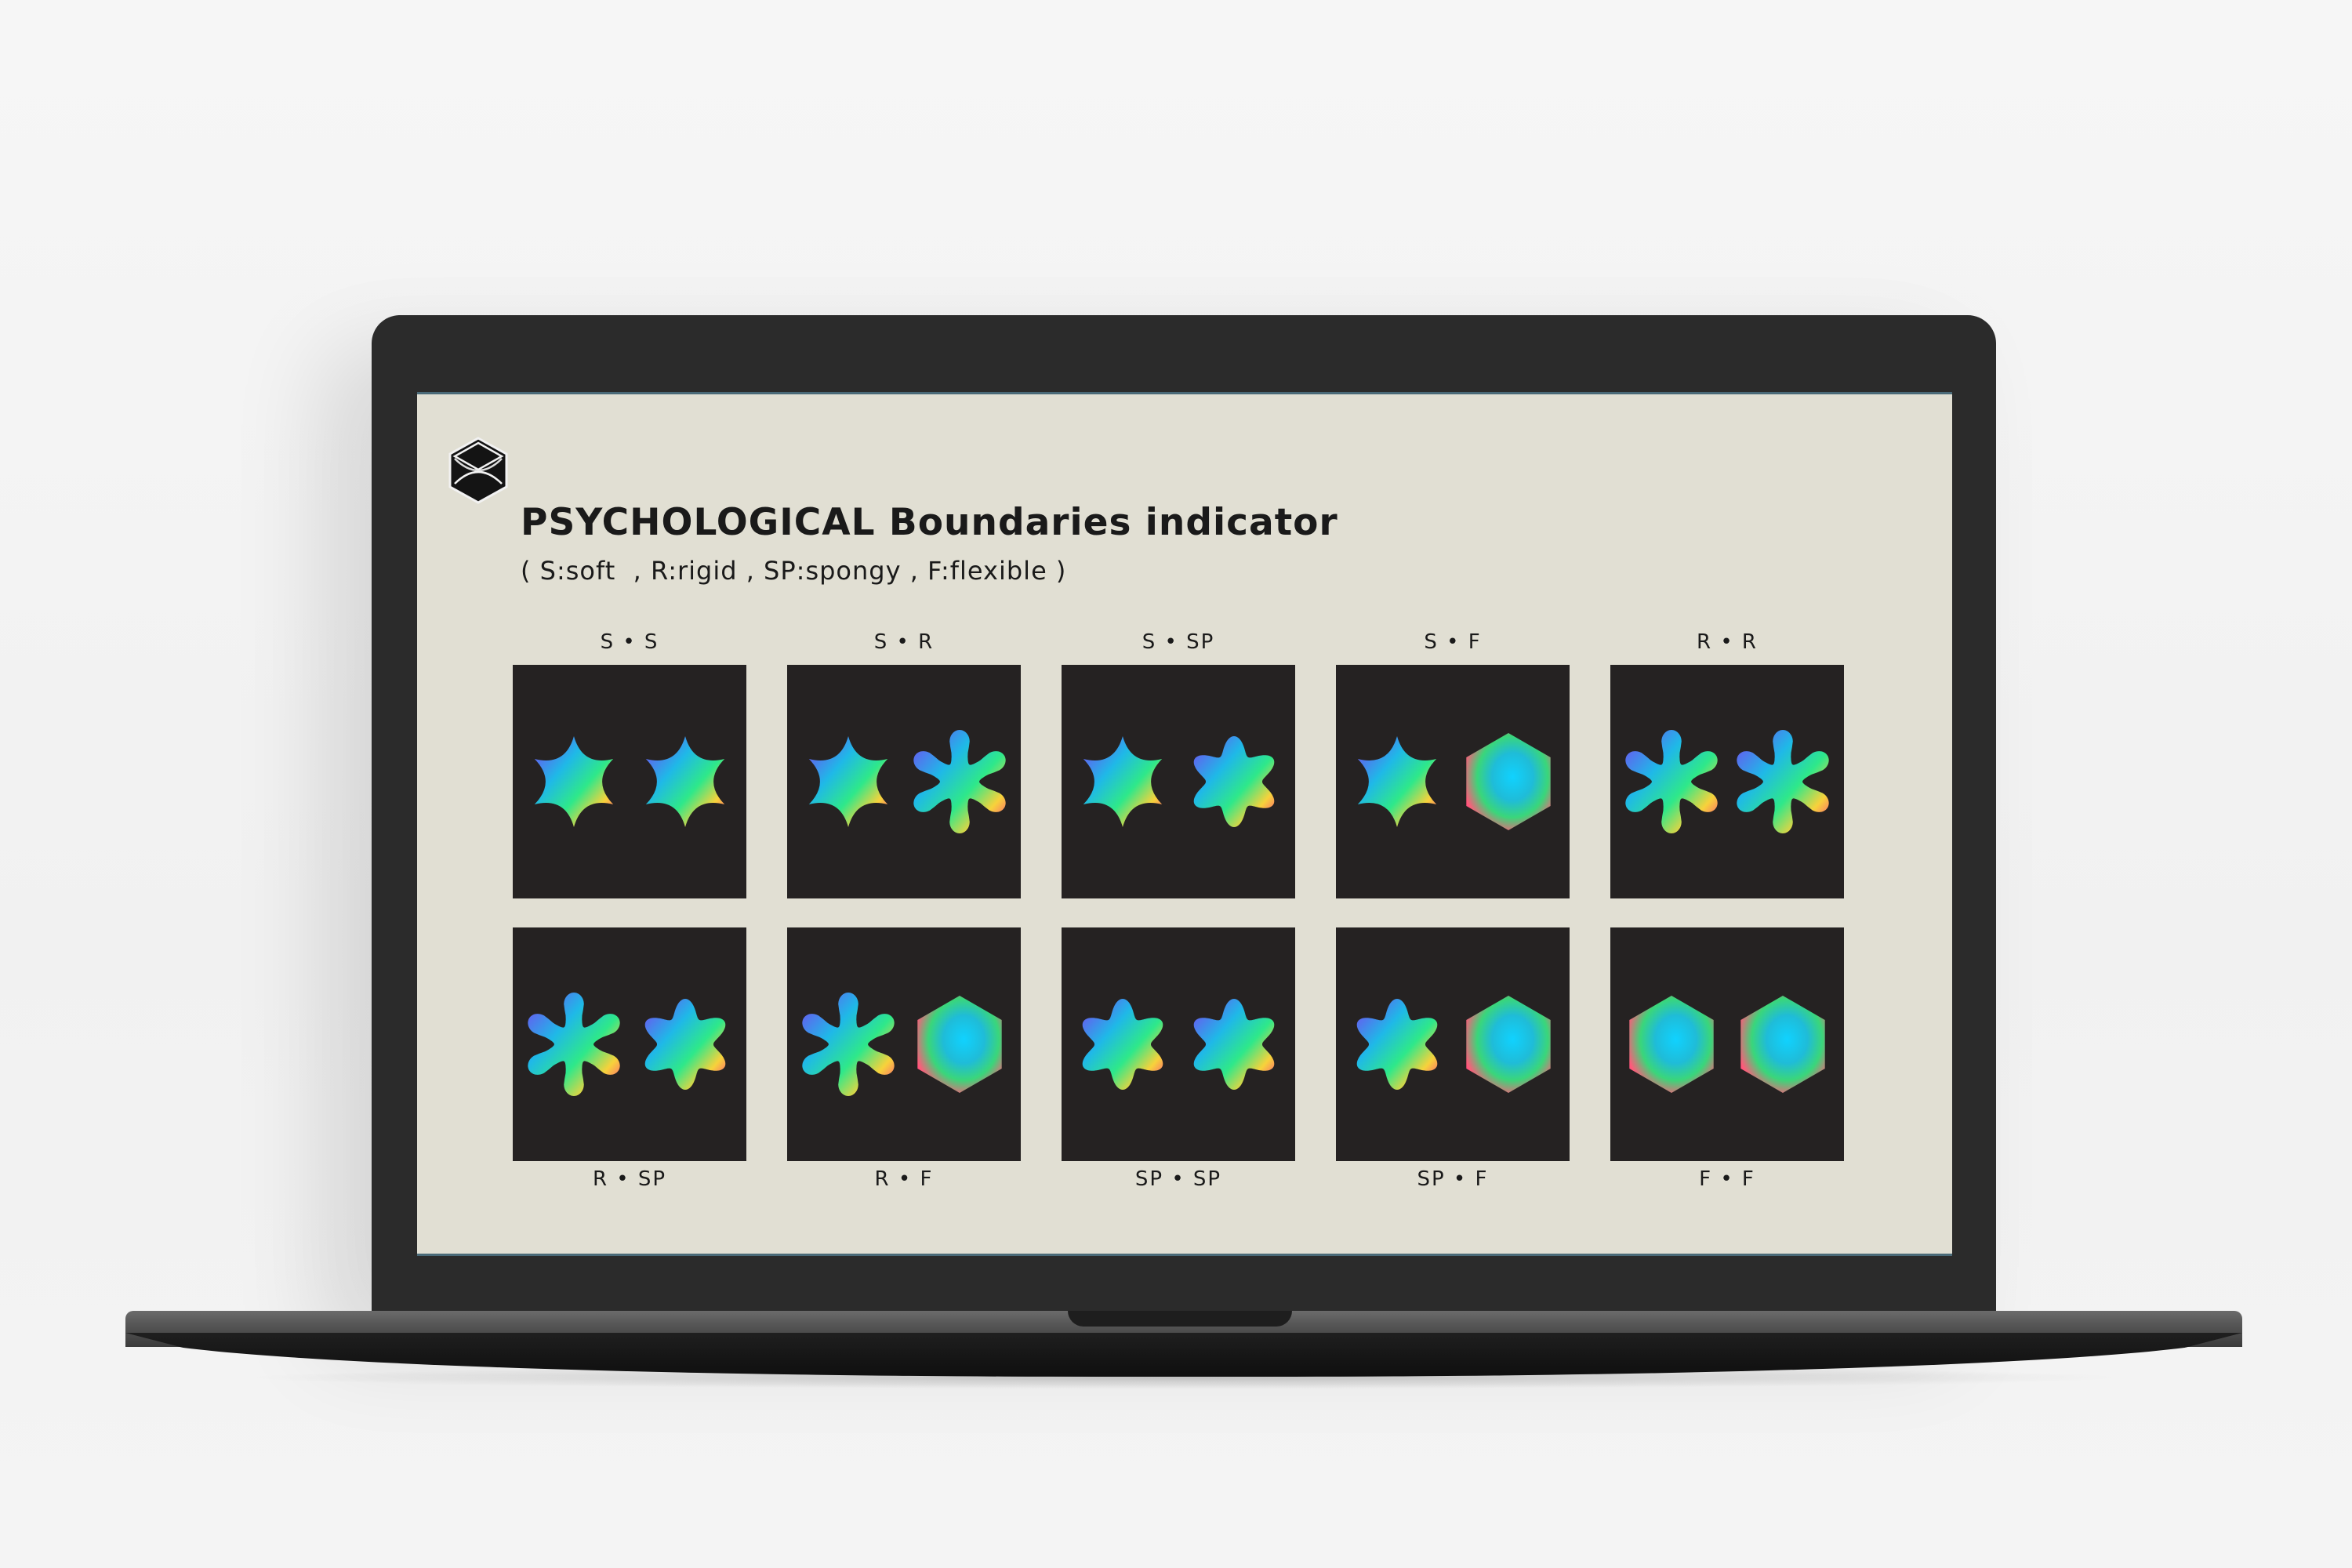 The image size is (2352, 1568). What do you see at coordinates (629, 1179) in the screenshot?
I see `tile-label: R • SP` at bounding box center [629, 1179].